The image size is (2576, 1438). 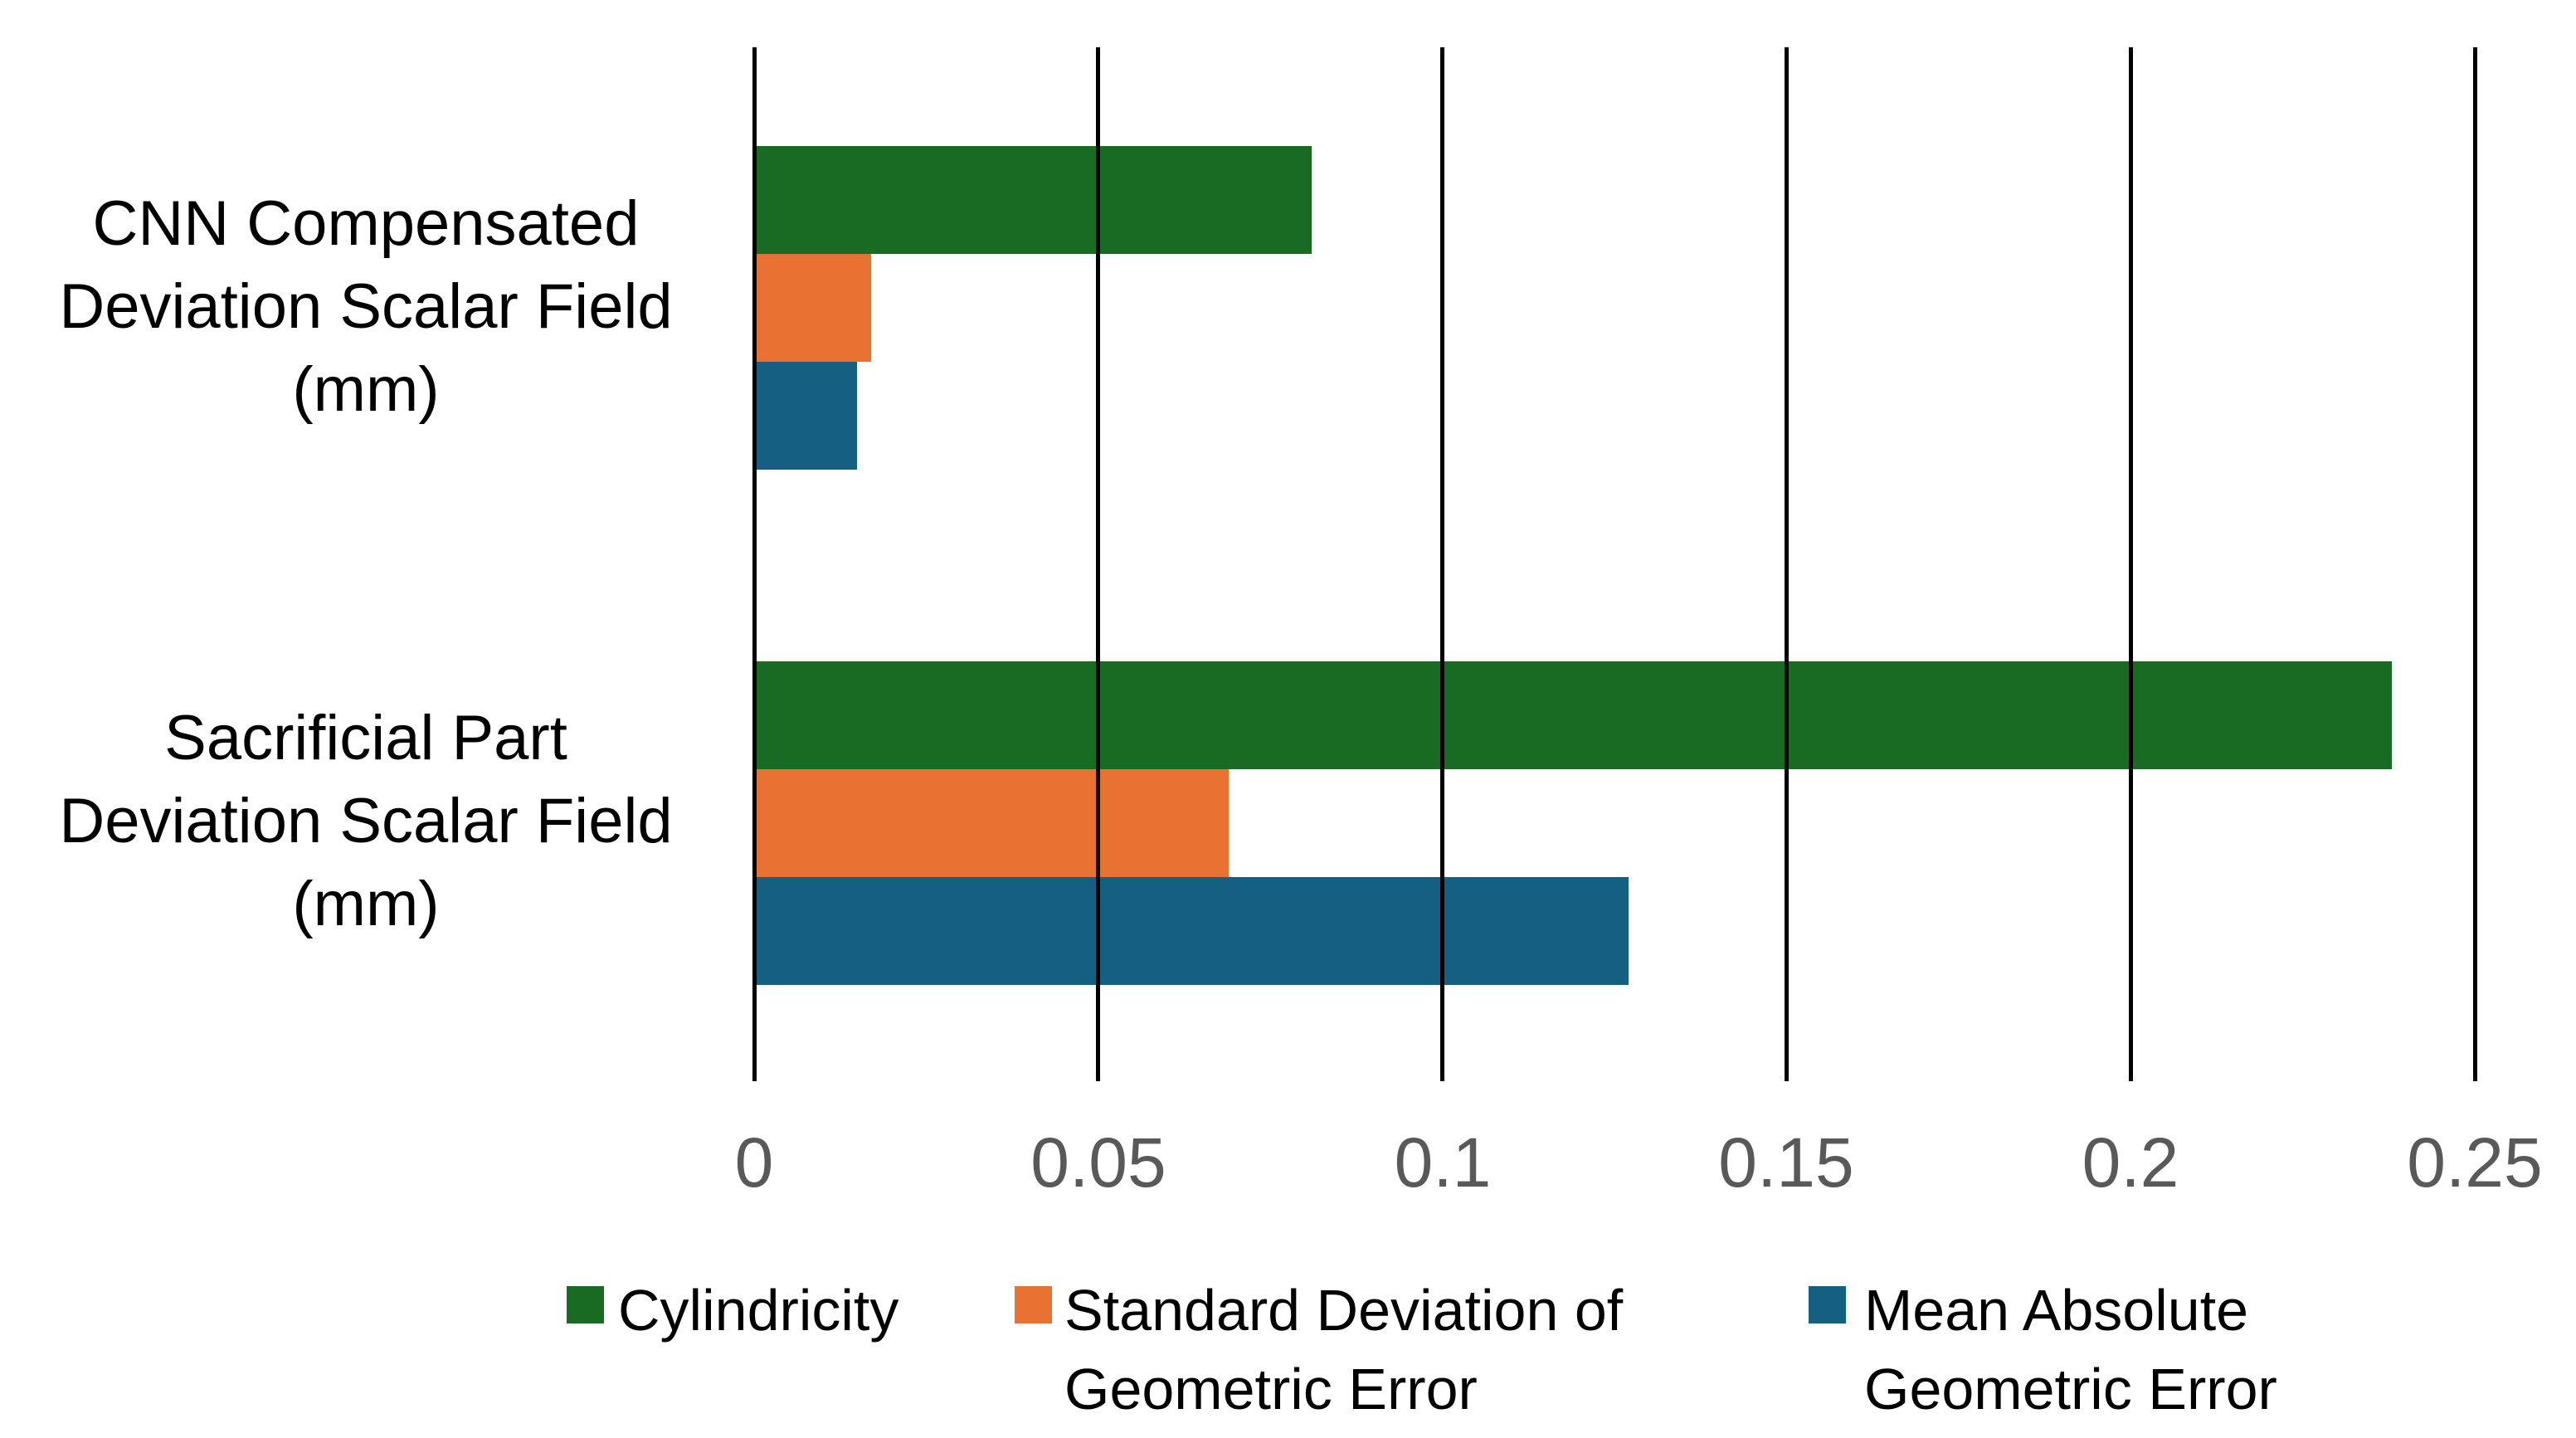 I want to click on x-tick-label-0.25: 0.25, so click(x=2475, y=1163).